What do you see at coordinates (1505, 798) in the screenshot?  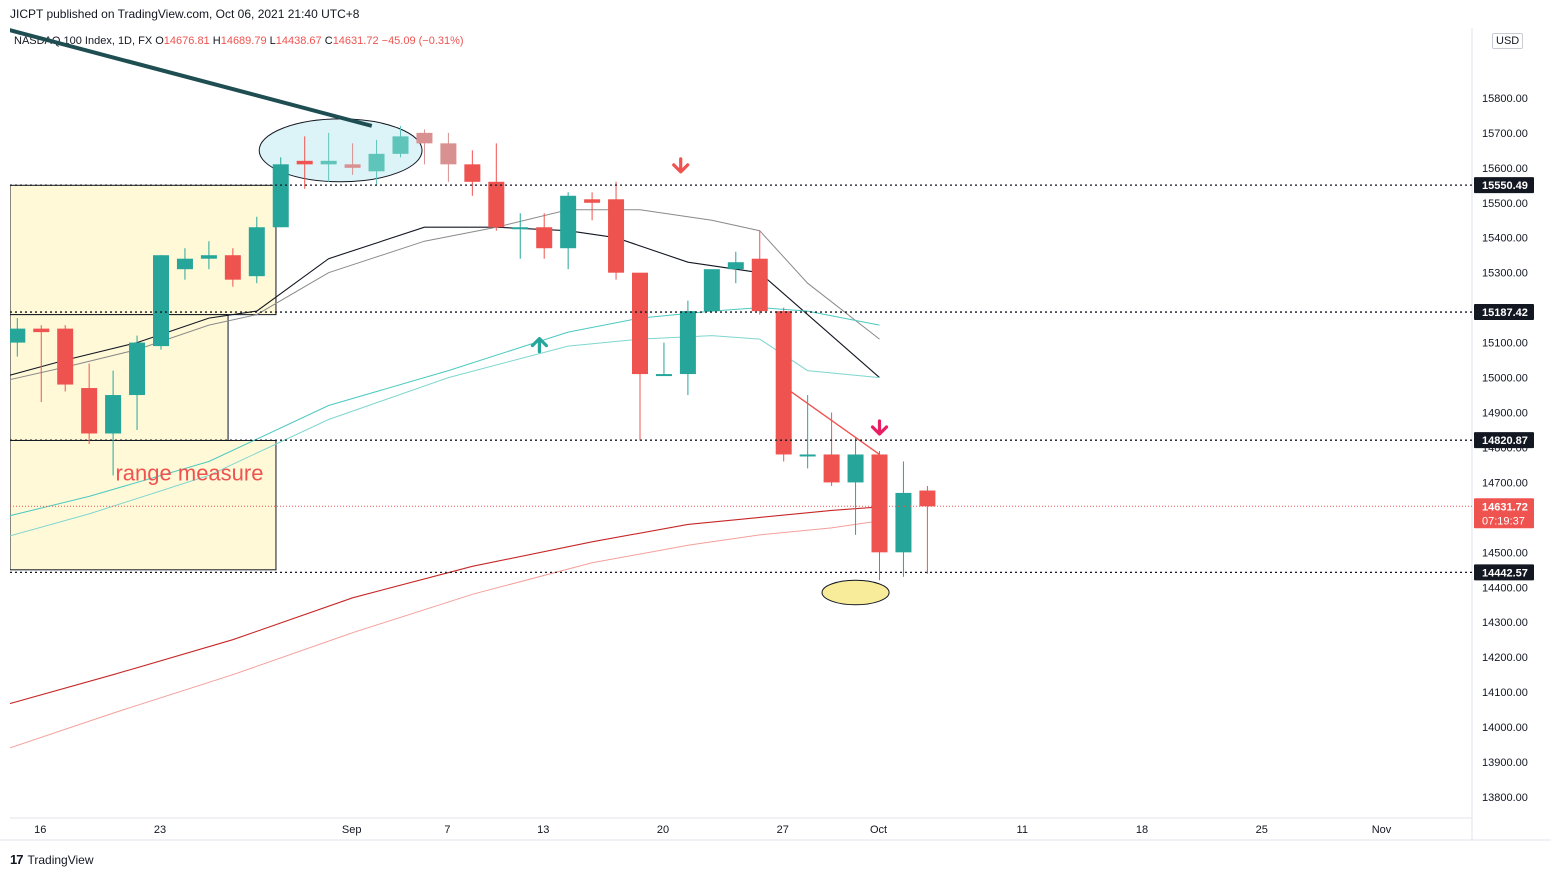 I see `price-tick-label: 13800.00` at bounding box center [1505, 798].